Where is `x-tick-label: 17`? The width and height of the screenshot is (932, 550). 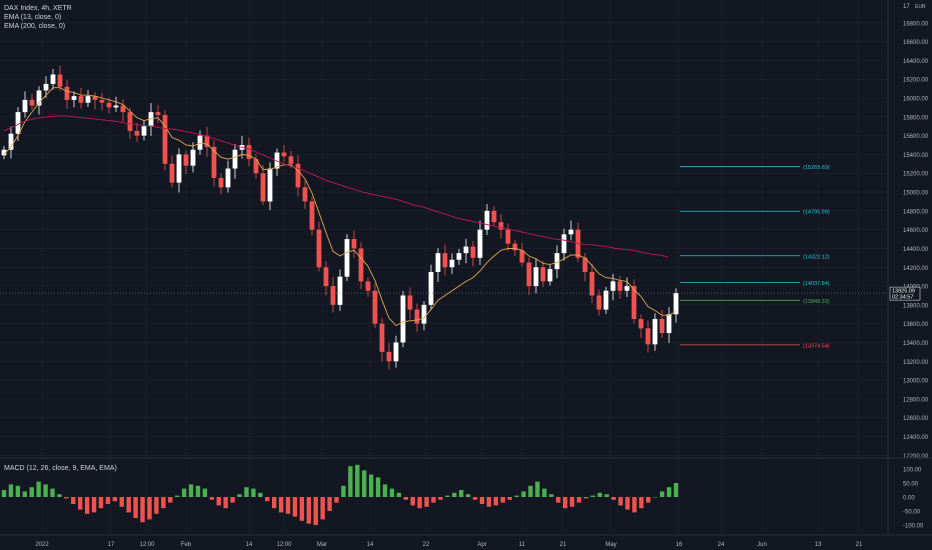 x-tick-label: 17 is located at coordinates (111, 545).